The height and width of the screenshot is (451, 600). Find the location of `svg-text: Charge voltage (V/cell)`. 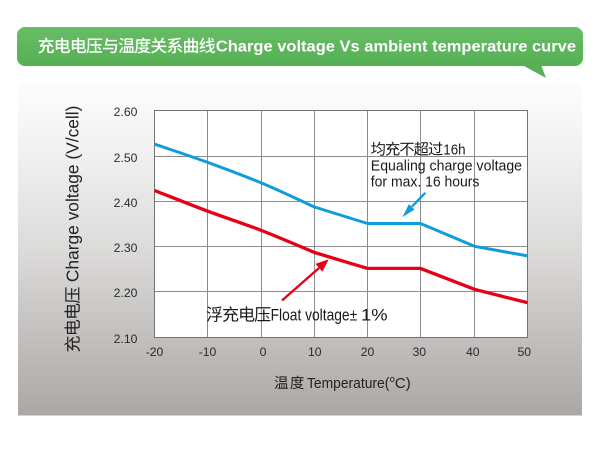

svg-text: Charge voltage (V/cell) is located at coordinates (73, 194).